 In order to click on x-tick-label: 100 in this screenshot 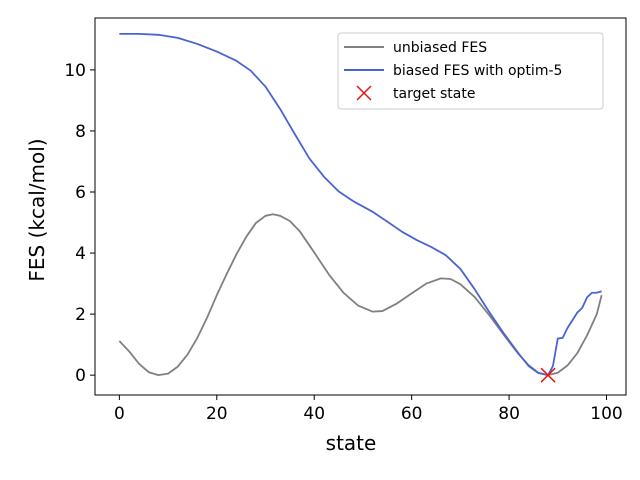, I will do `click(606, 414)`.